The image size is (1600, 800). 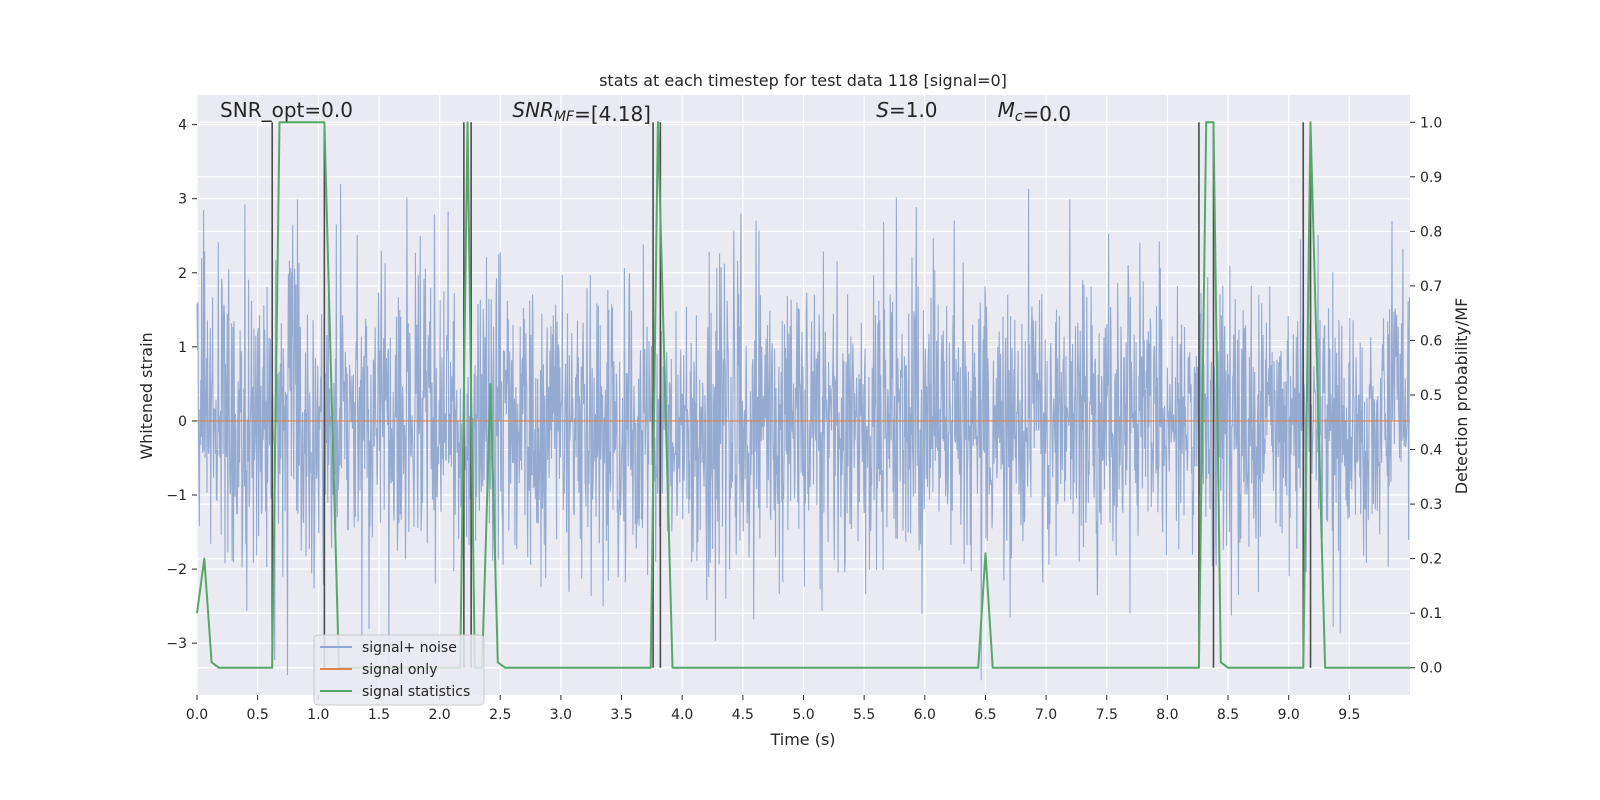 I want to click on legend-label-2: signal statistics, so click(x=416, y=692).